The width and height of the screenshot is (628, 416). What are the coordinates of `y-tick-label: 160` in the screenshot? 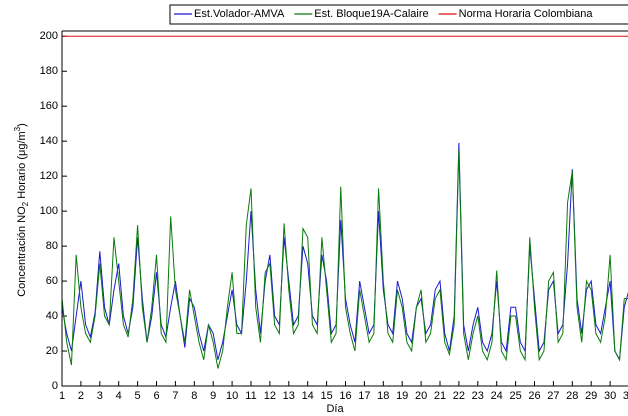 It's located at (49, 106).